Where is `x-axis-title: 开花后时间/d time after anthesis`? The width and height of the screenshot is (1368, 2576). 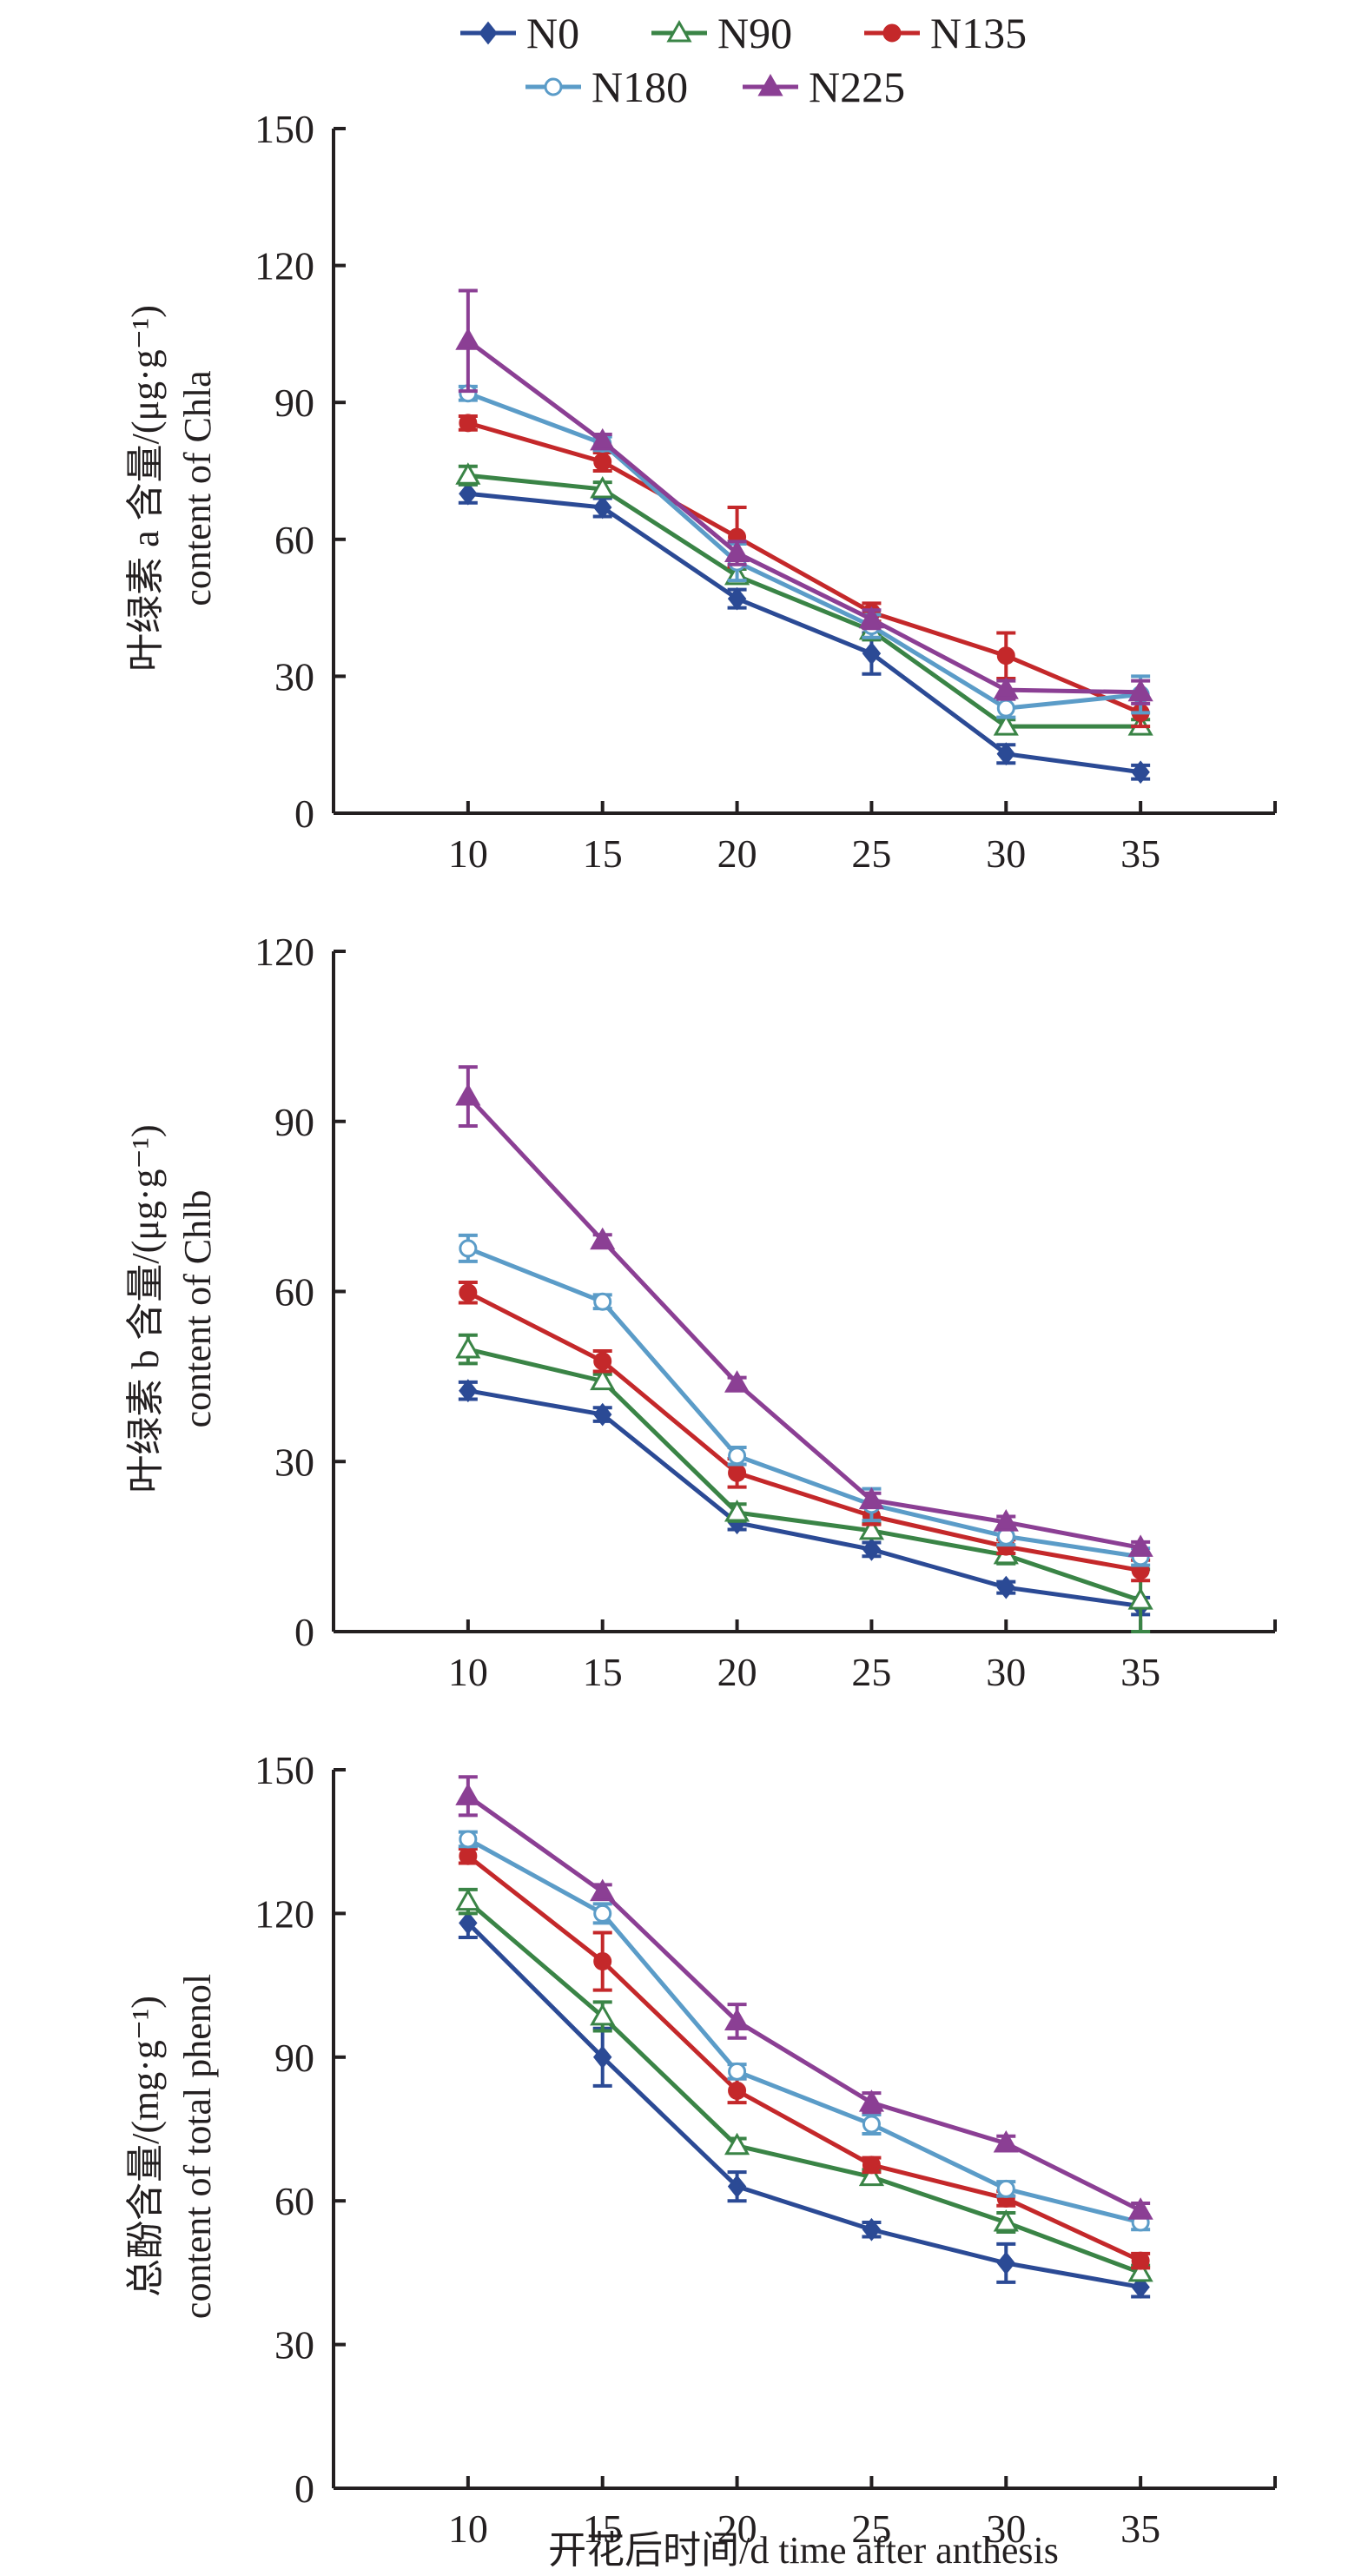 x-axis-title: 开花后时间/d time after anthesis is located at coordinates (803, 2550).